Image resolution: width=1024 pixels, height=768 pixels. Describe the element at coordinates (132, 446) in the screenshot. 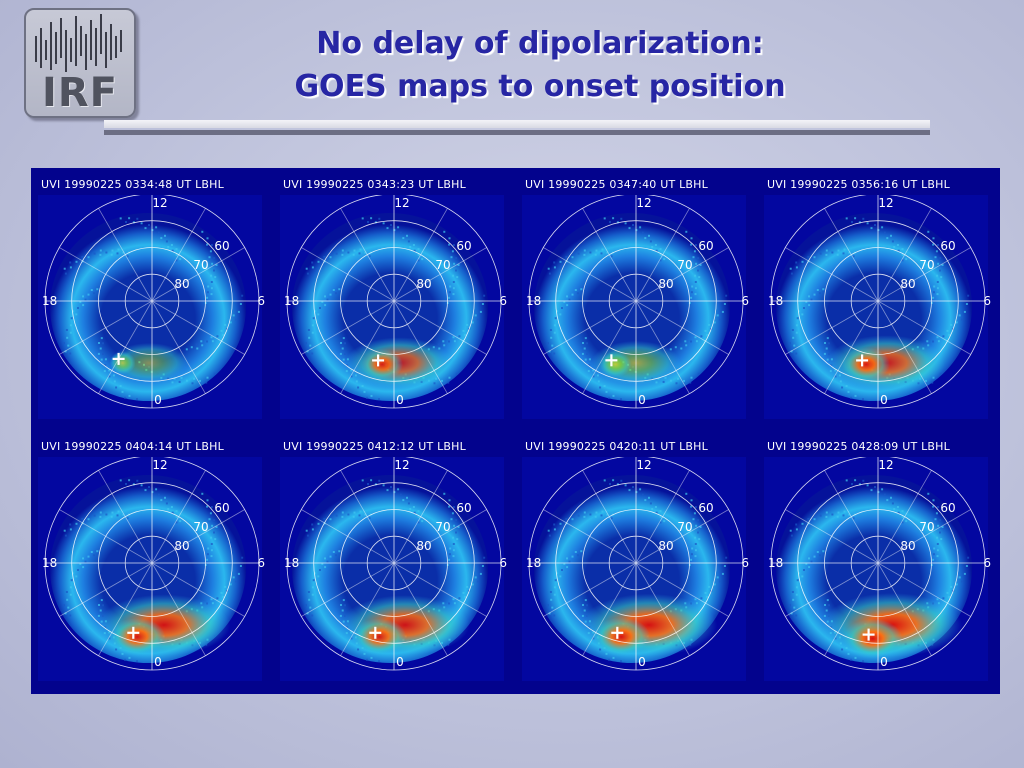

I see `panel-timestamp-label: UVI 19990225 0404:14 UT LBHL` at that location.